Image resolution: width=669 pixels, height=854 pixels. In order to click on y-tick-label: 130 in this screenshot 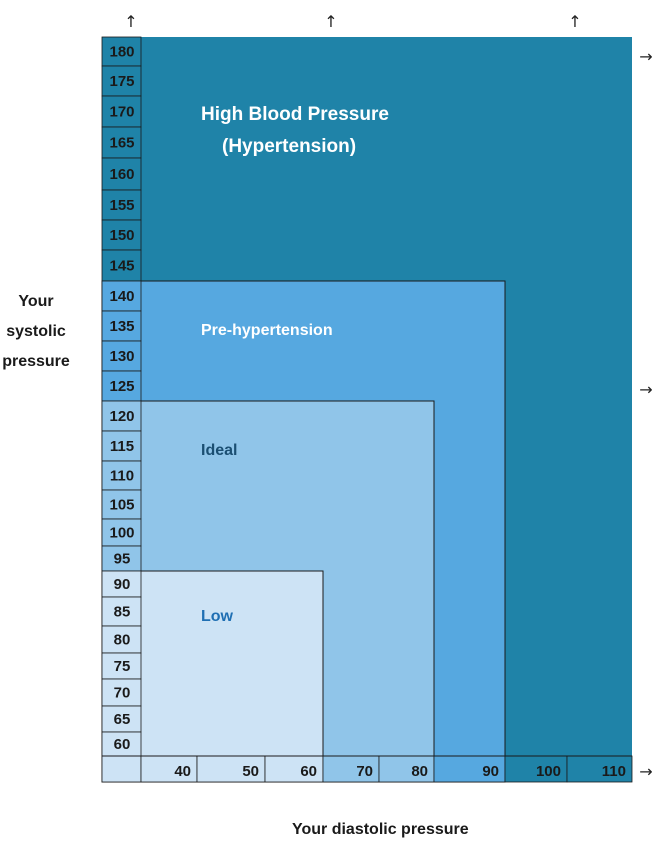, I will do `click(121, 356)`.